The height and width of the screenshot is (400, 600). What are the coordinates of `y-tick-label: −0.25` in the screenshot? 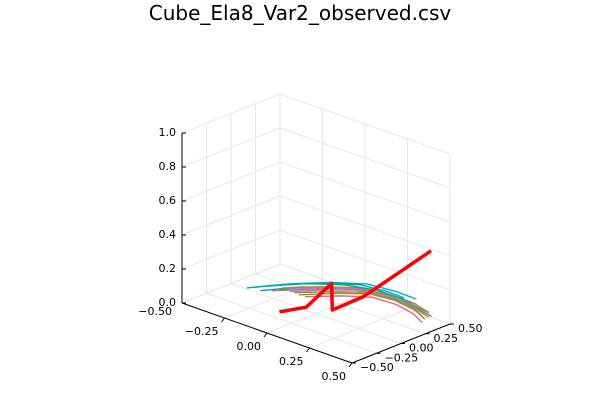 It's located at (402, 357).